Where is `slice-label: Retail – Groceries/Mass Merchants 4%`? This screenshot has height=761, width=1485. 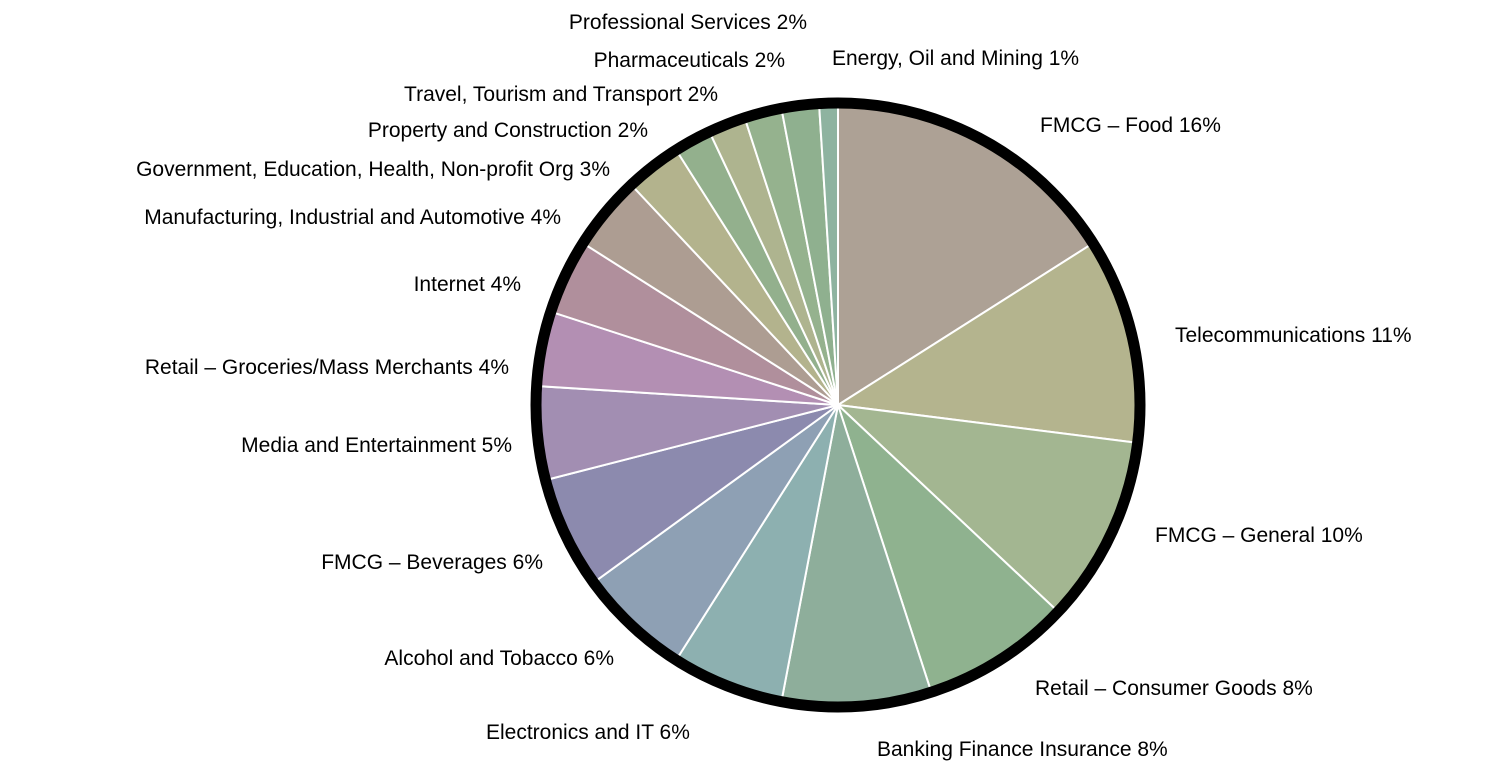
slice-label: Retail – Groceries/Mass Merchants 4% is located at coordinates (327, 367).